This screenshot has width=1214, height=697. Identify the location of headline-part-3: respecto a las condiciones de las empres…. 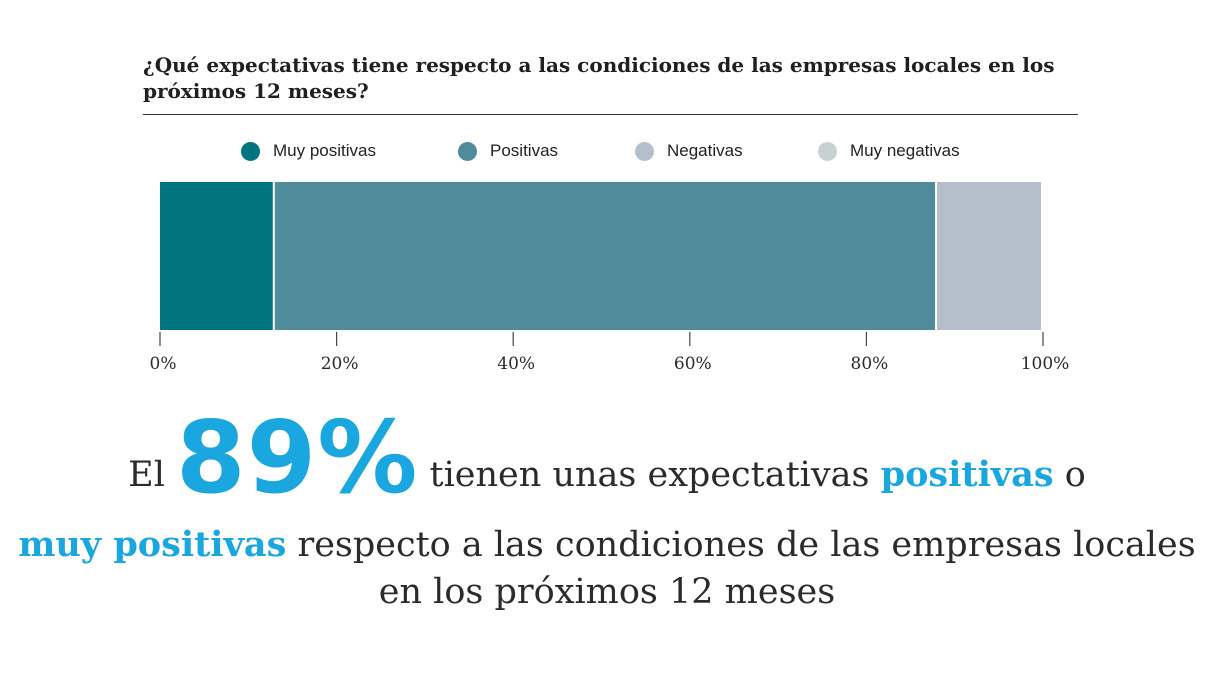
(746, 568).